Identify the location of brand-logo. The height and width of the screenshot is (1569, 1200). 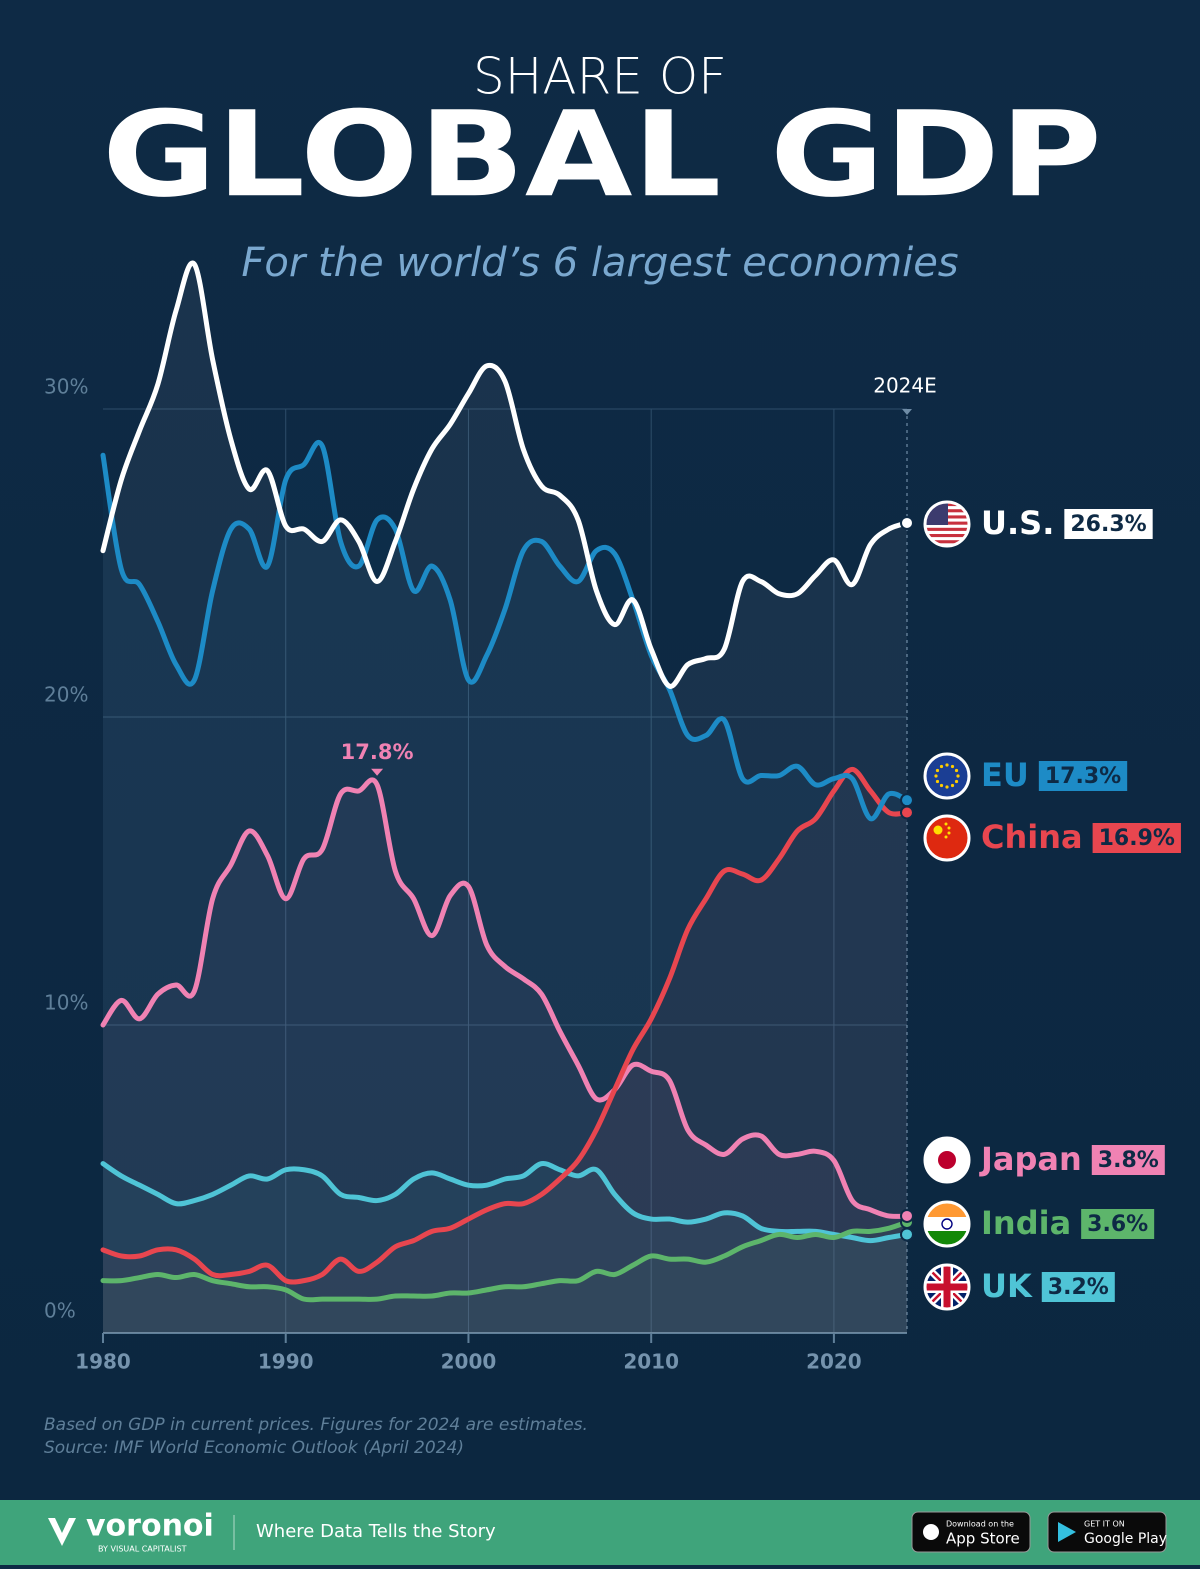
(62, 1532).